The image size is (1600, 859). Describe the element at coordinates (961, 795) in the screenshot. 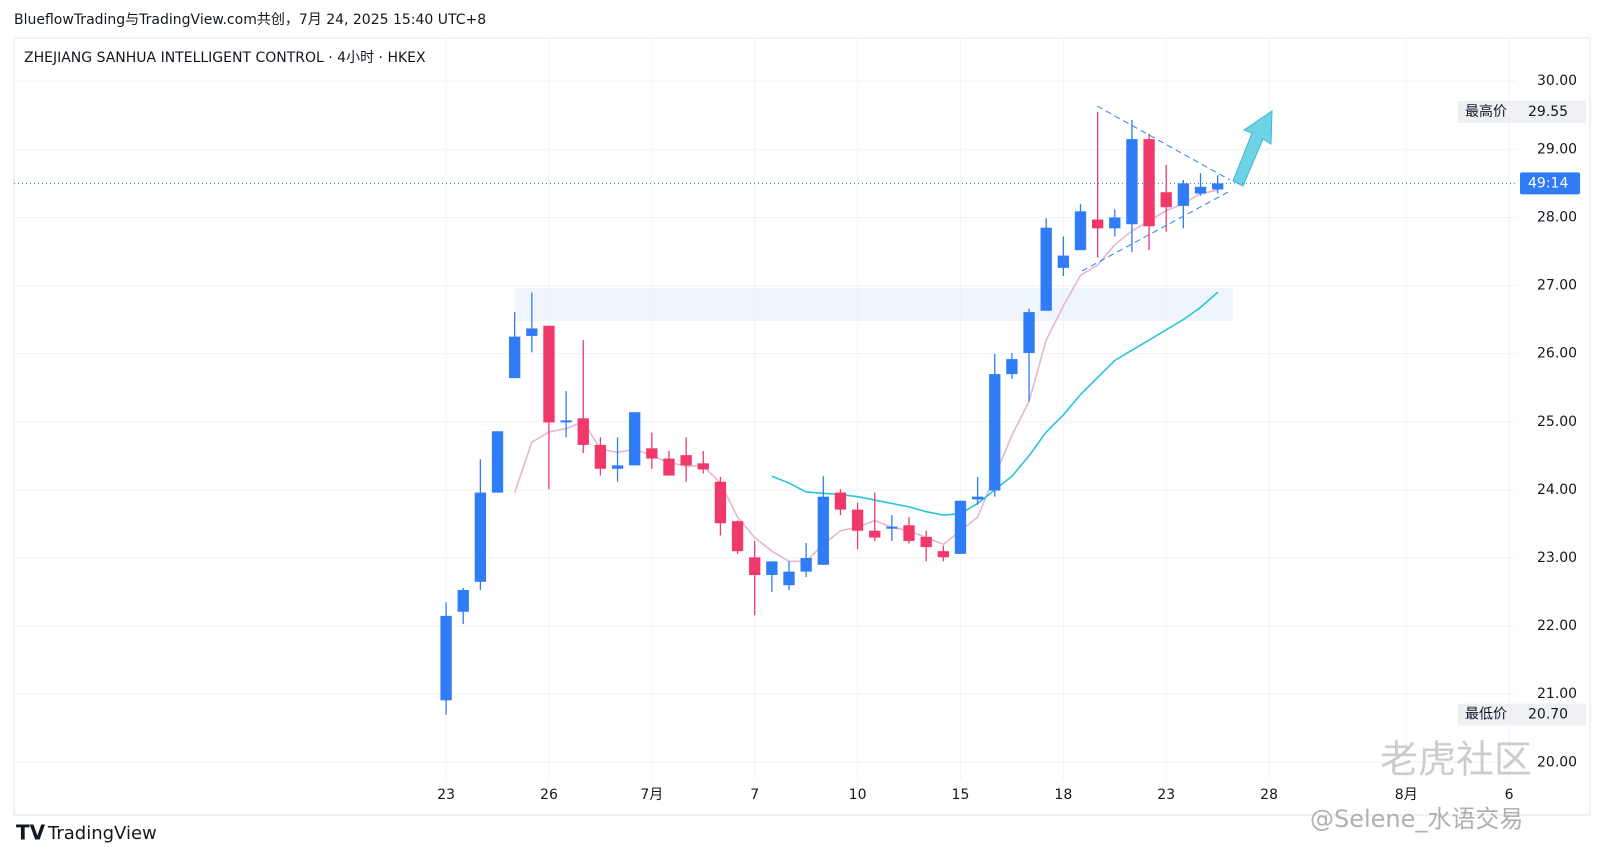

I see `x-tick-label: 15` at that location.